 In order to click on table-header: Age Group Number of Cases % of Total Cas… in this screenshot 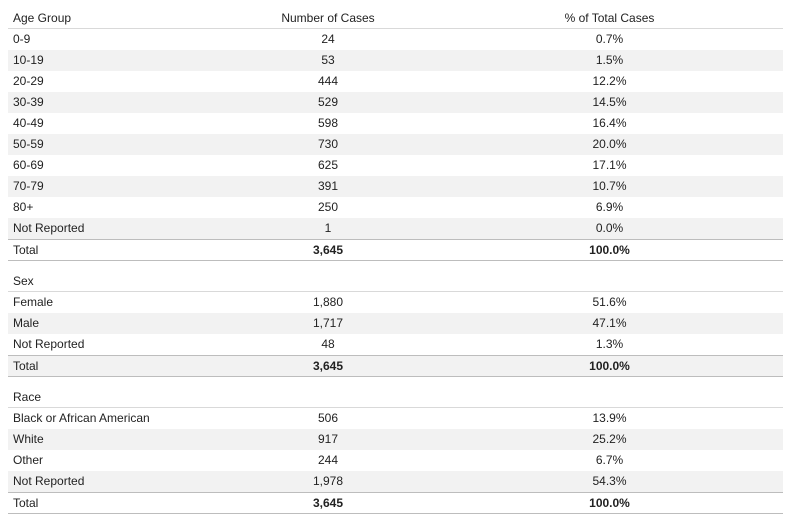, I will do `click(395, 18)`.